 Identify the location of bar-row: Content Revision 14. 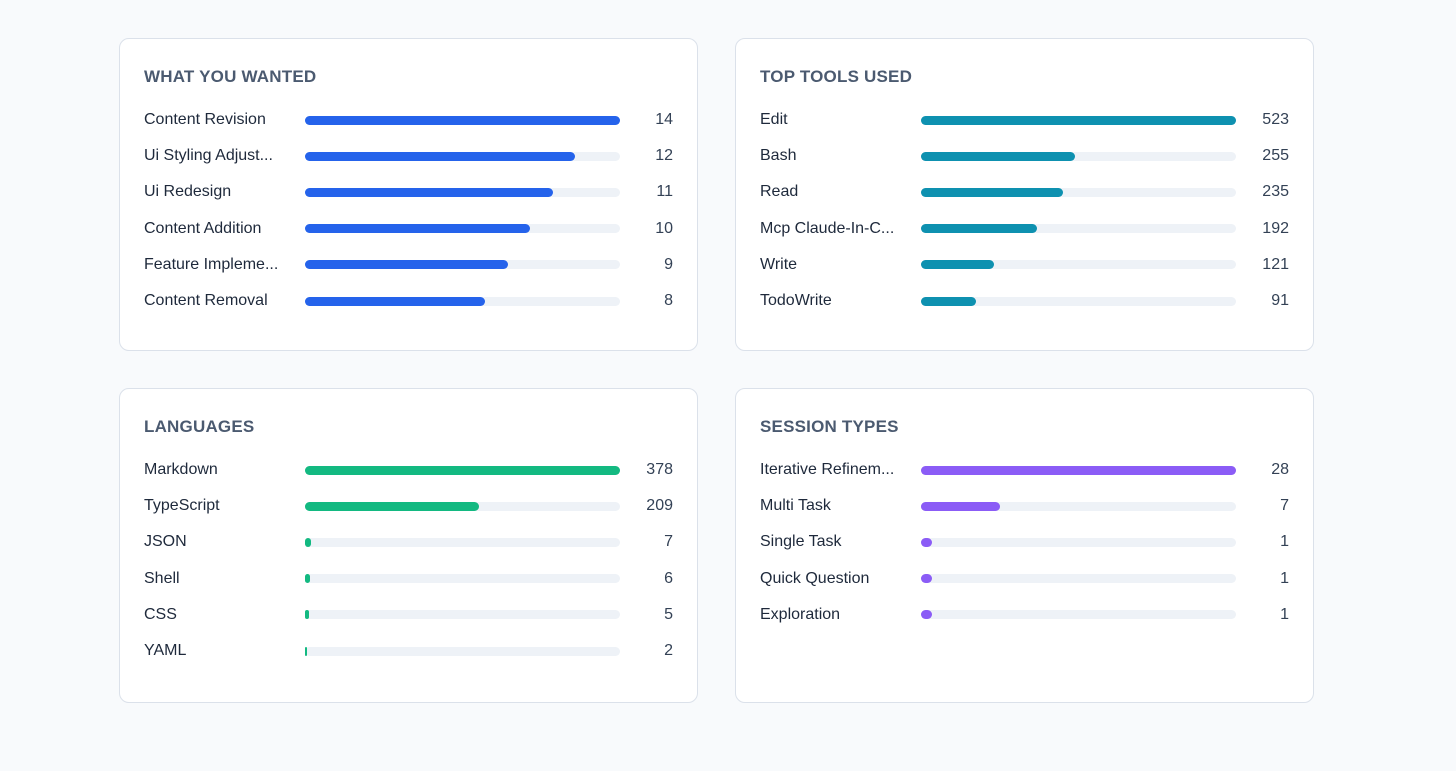
(408, 120).